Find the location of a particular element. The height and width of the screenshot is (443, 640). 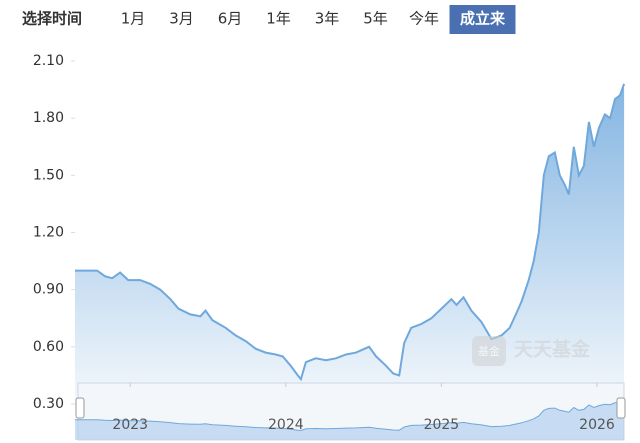

y-tick-label: 1.20 is located at coordinates (48, 233).